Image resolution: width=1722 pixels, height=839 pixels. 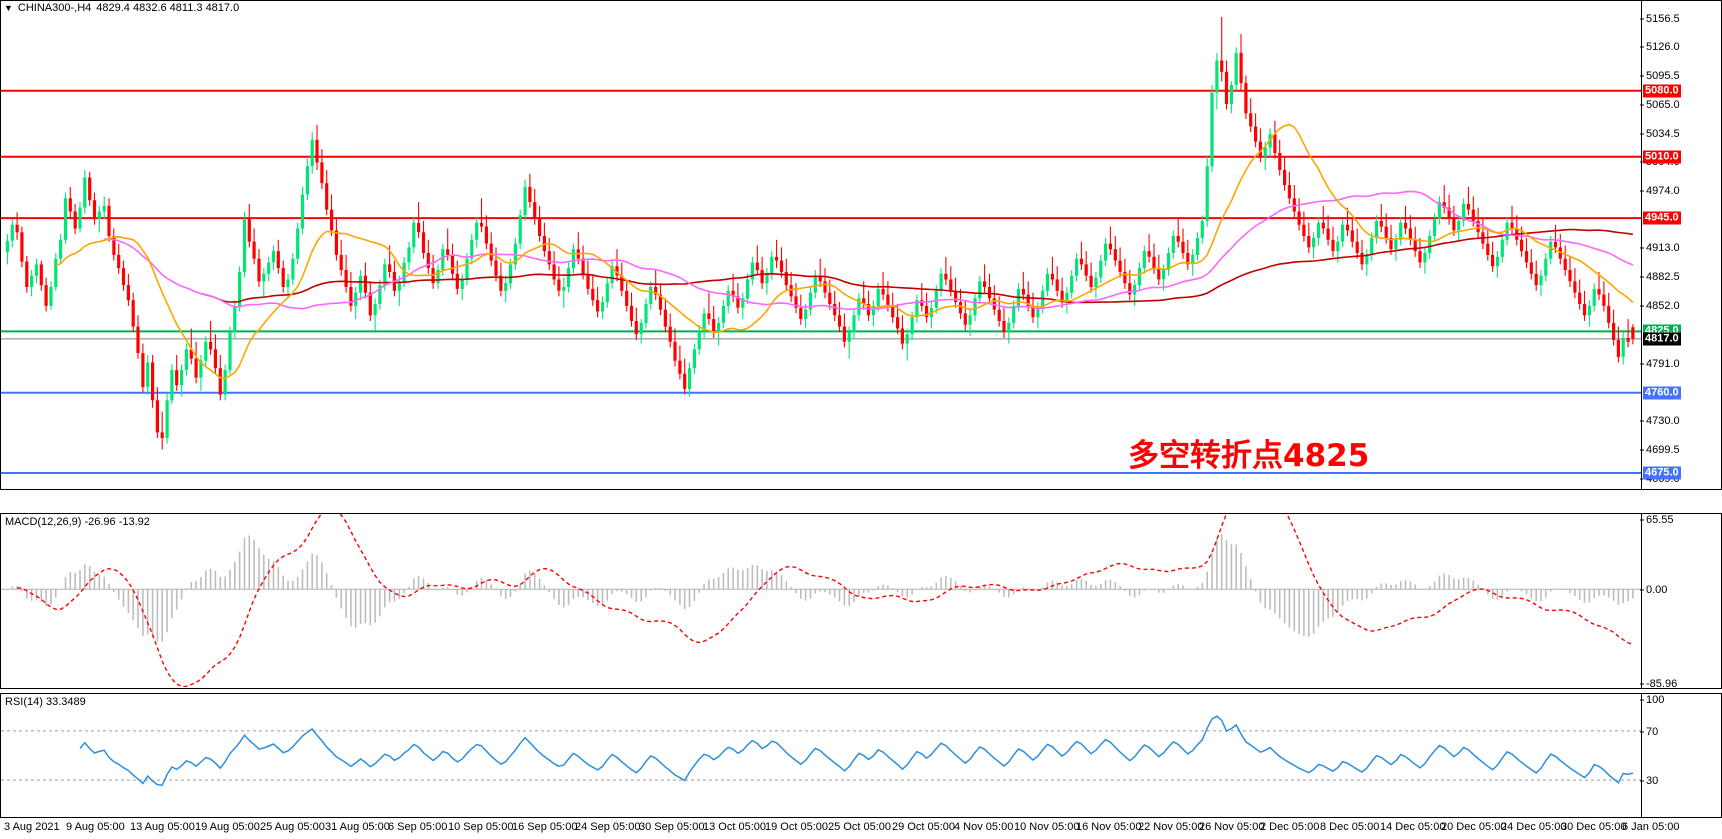 I want to click on symbol-label: CHINA300-,H4, so click(x=54, y=8).